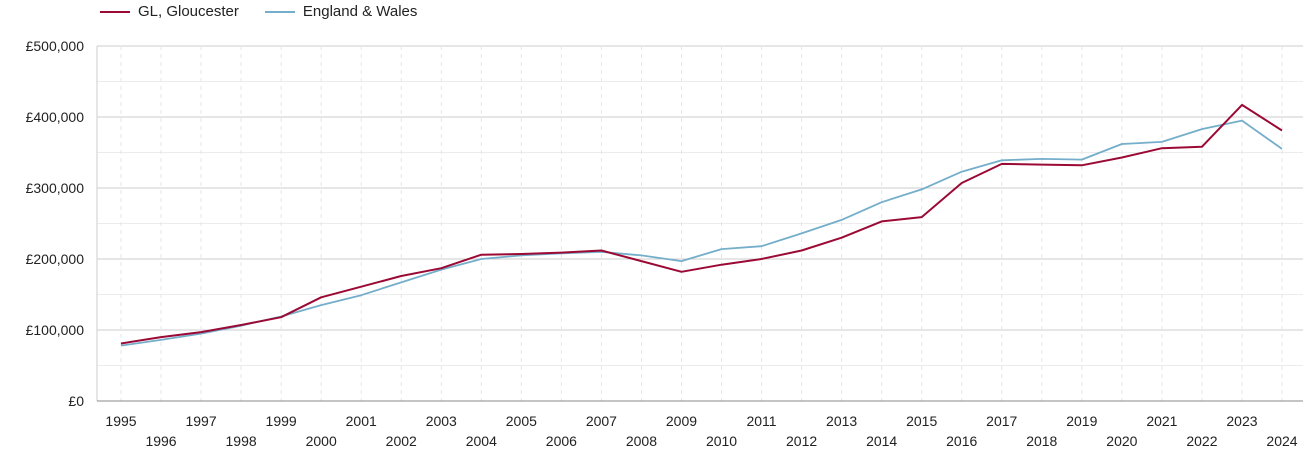 This screenshot has height=450, width=1305. I want to click on y-tick-label: £200,000, so click(55, 259).